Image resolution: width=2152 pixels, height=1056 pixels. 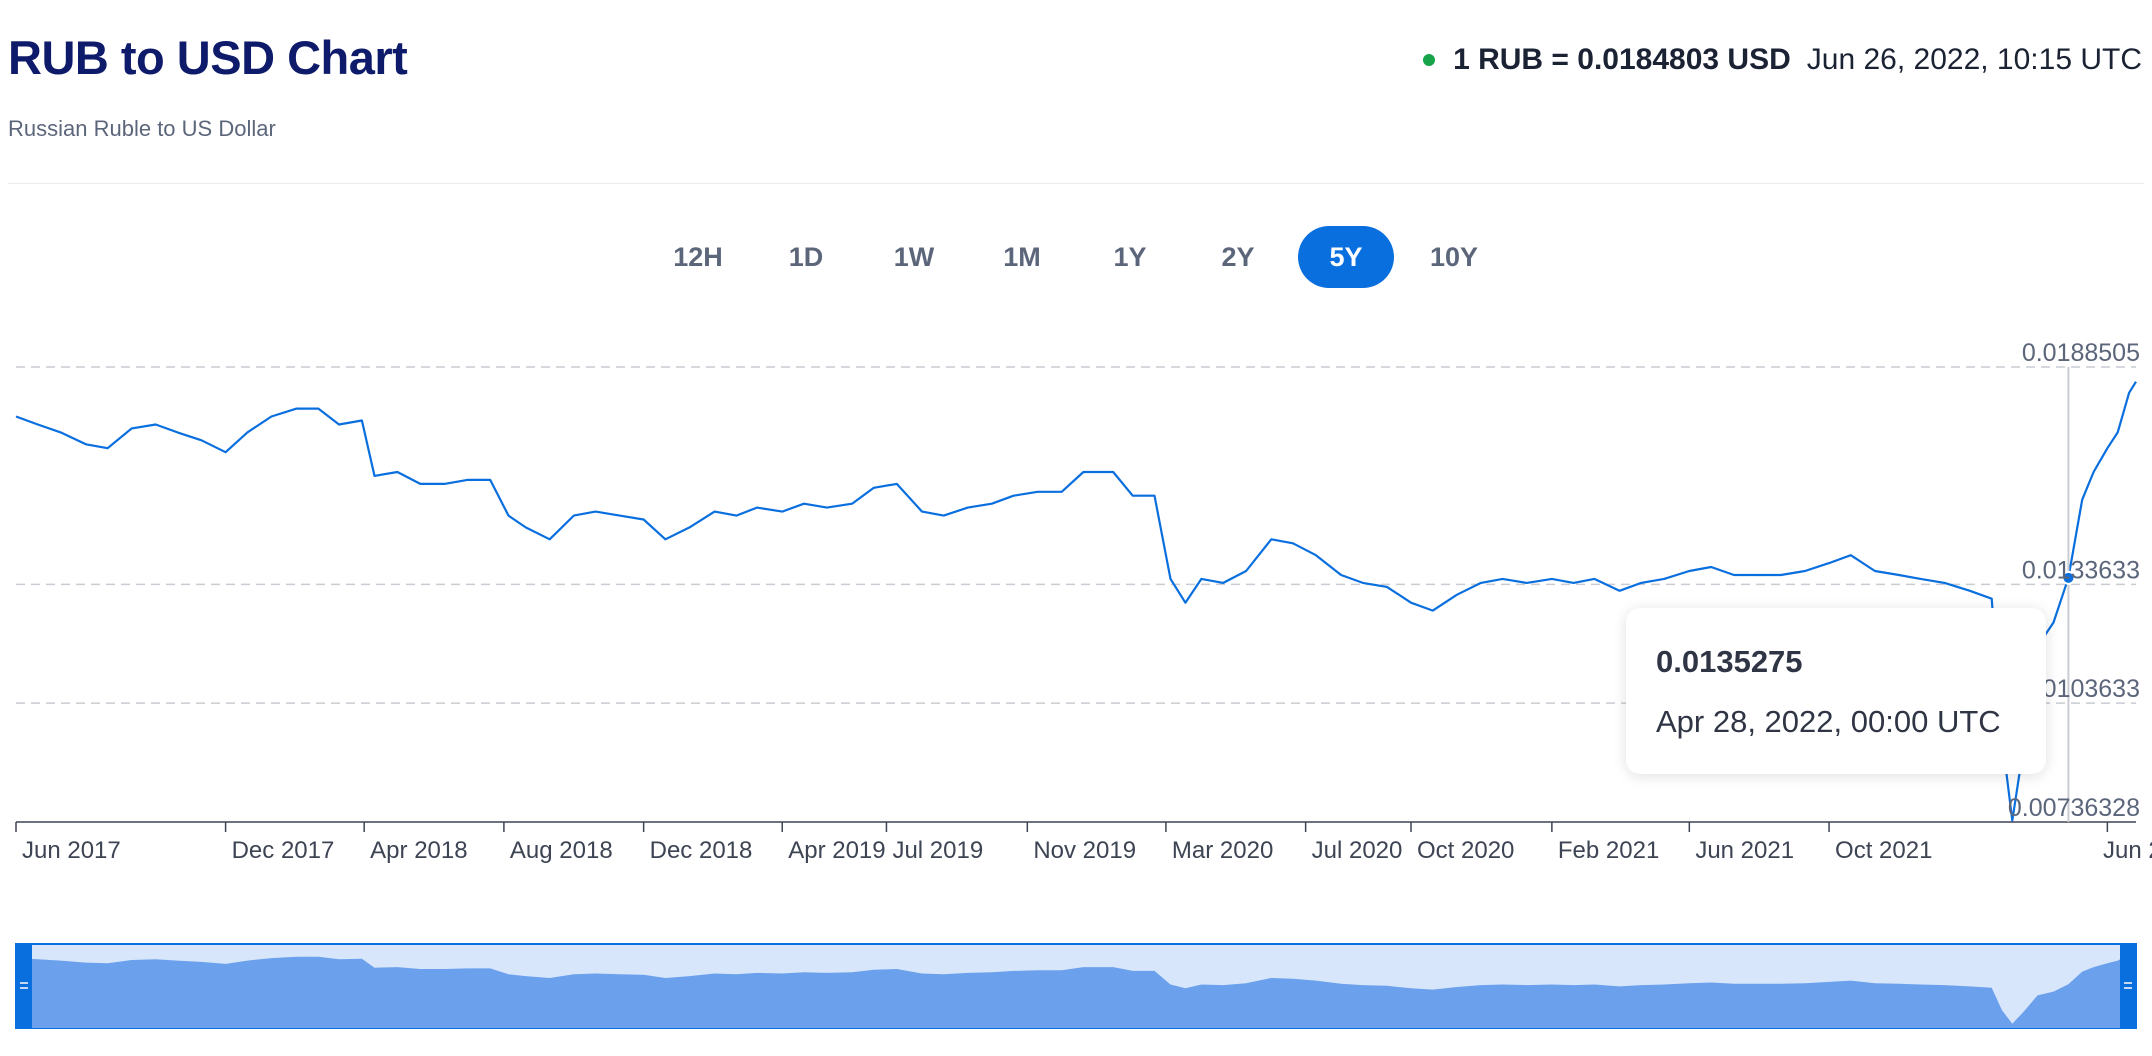 I want to click on x-tick-label: Oct 2021, so click(x=1883, y=850).